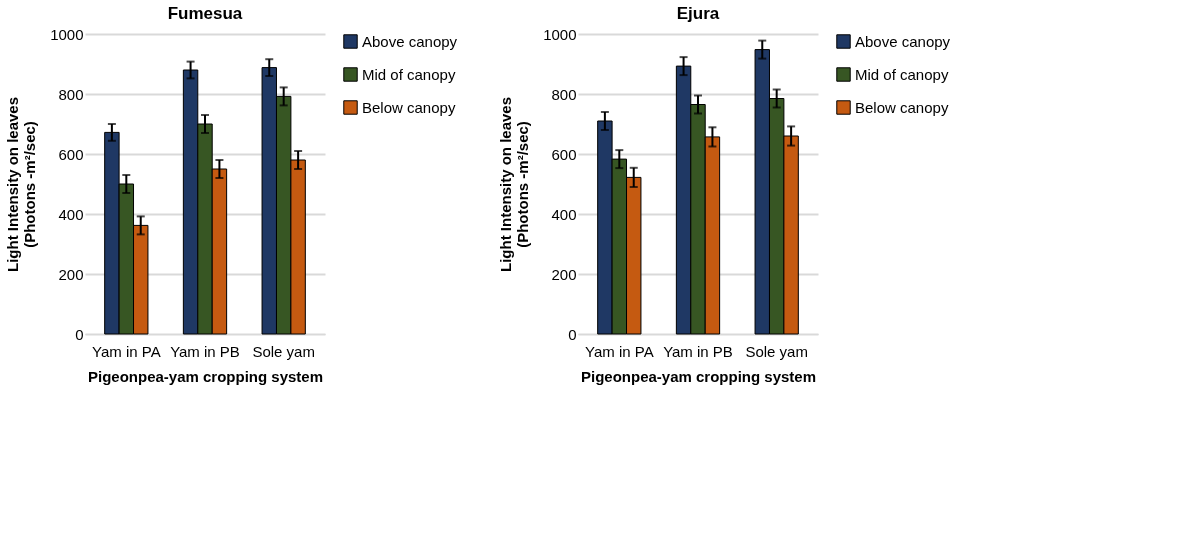  I want to click on chart-title: Ejura, so click(698, 13).